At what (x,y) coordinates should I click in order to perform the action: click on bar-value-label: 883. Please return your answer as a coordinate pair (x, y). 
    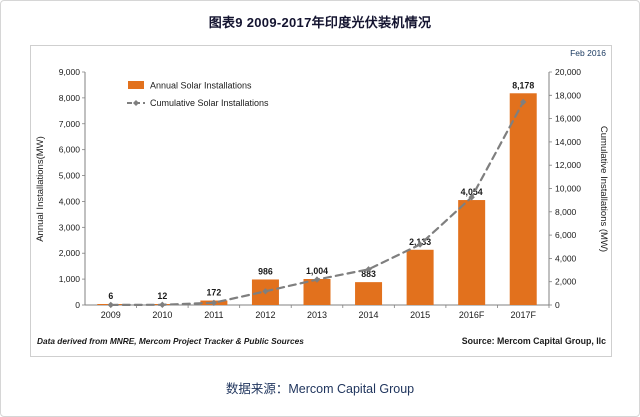
    Looking at the image, I should click on (368, 274).